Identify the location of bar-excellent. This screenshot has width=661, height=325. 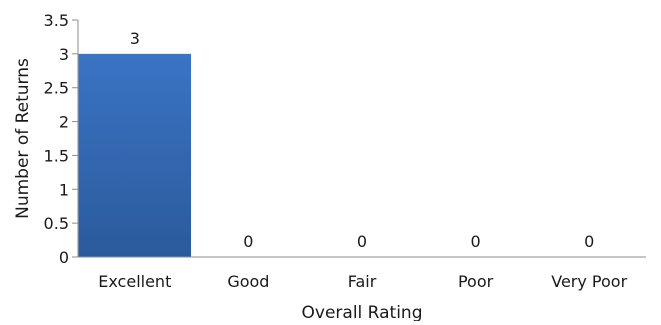
(135, 155).